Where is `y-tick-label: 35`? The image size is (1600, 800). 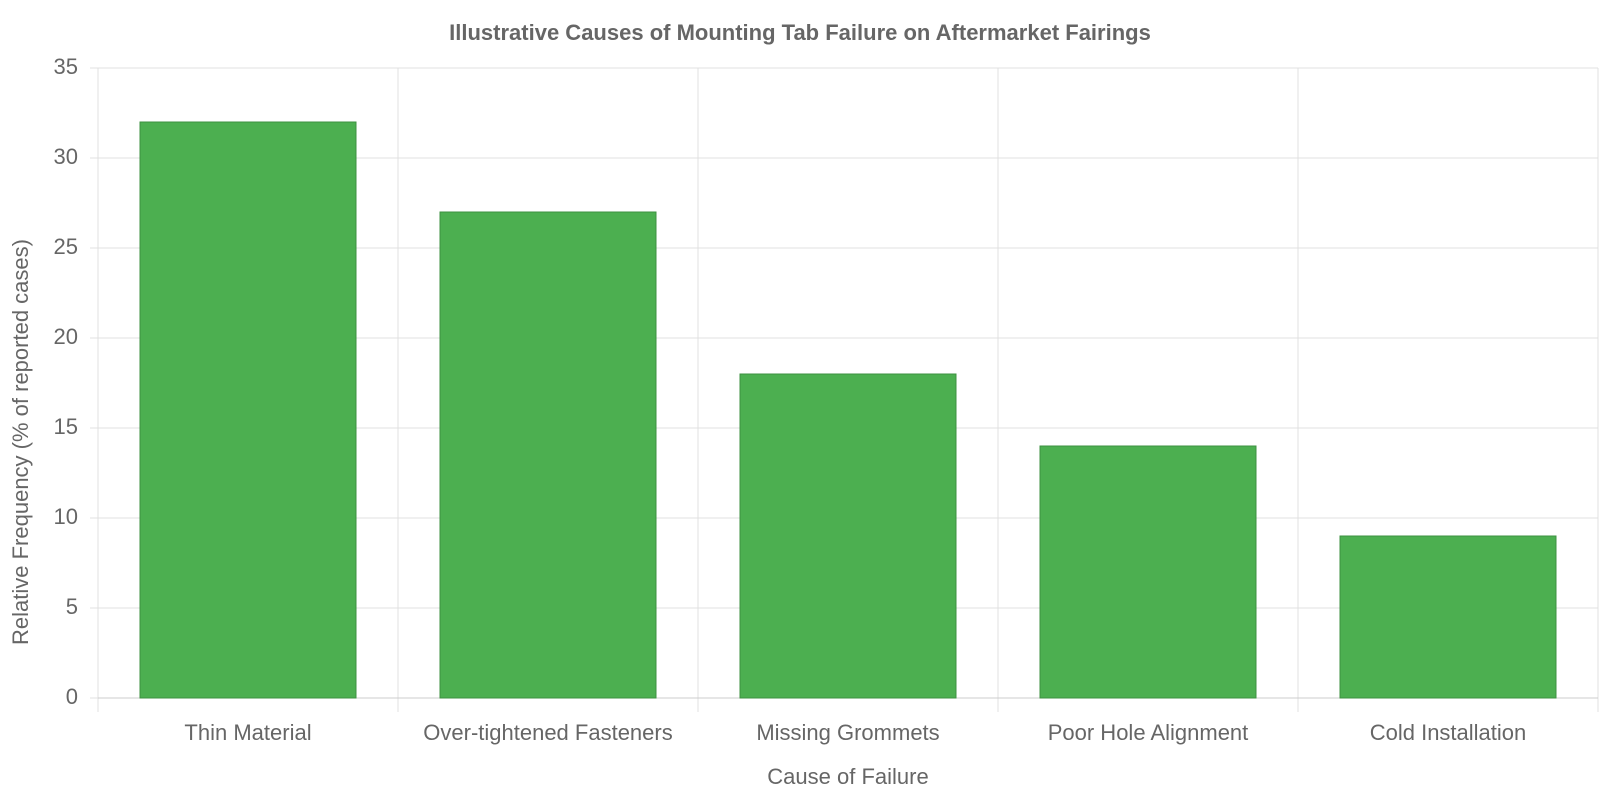
y-tick-label: 35 is located at coordinates (66, 66).